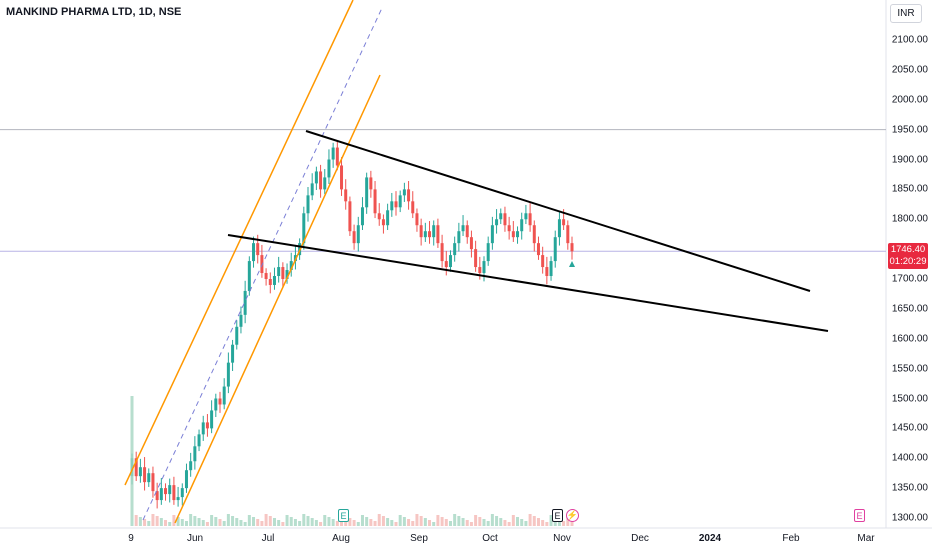 This screenshot has width=932, height=550. Describe the element at coordinates (528, 283) in the screenshot. I see `wedge-lower-line` at that location.